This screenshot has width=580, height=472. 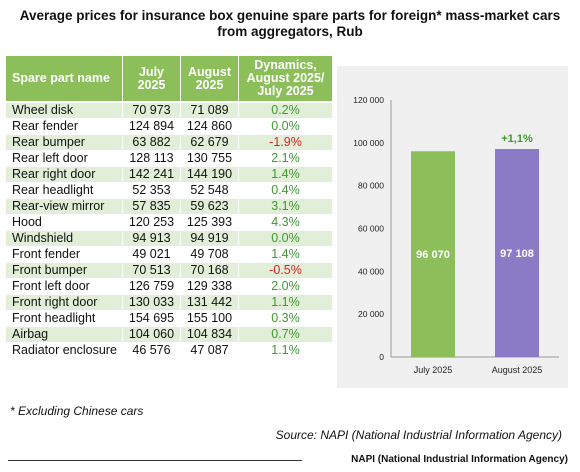 I want to click on august-value-cell: 155 100, so click(x=209, y=319).